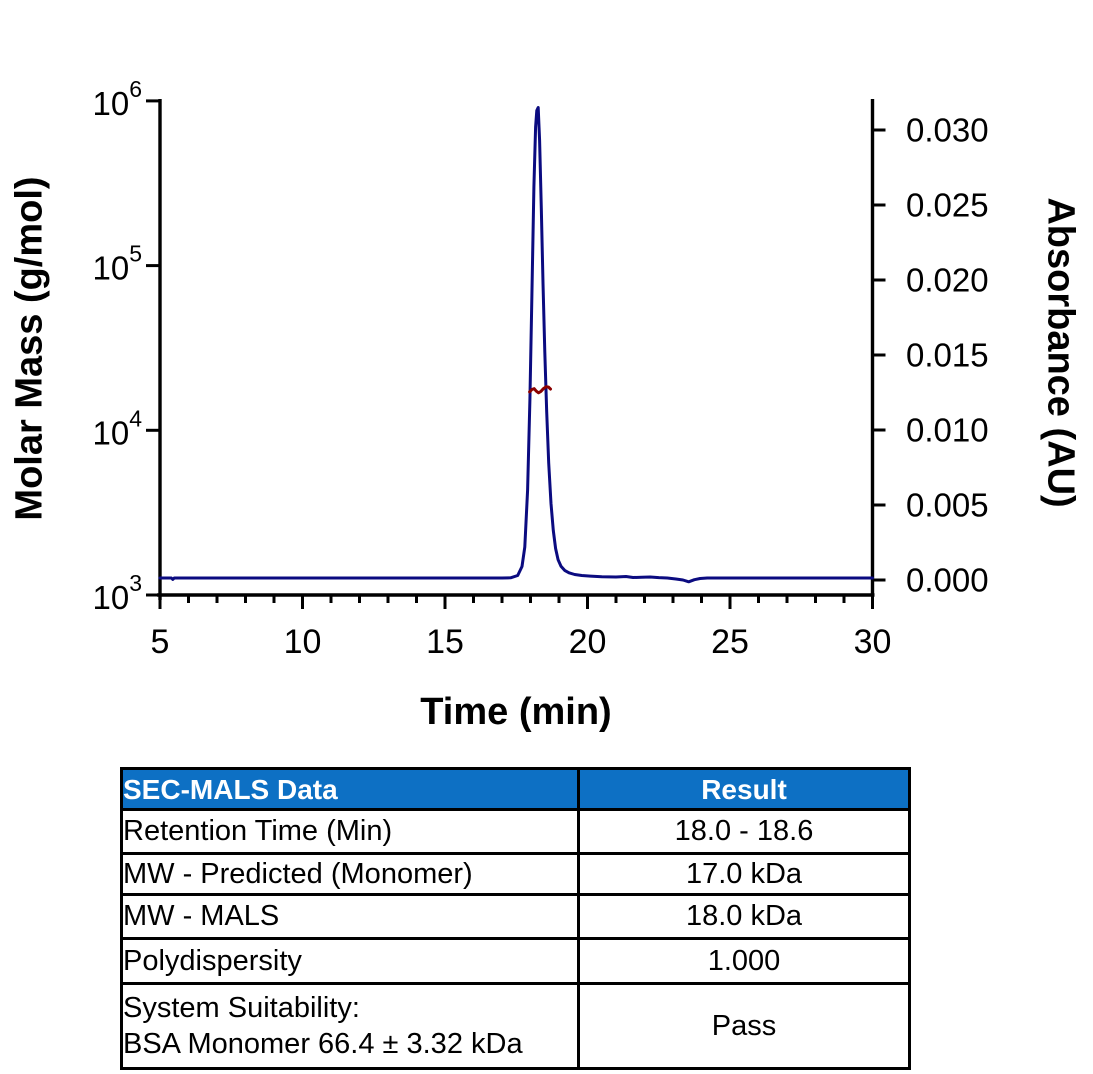  I want to click on right-tick-label: 0.030, so click(947, 130).